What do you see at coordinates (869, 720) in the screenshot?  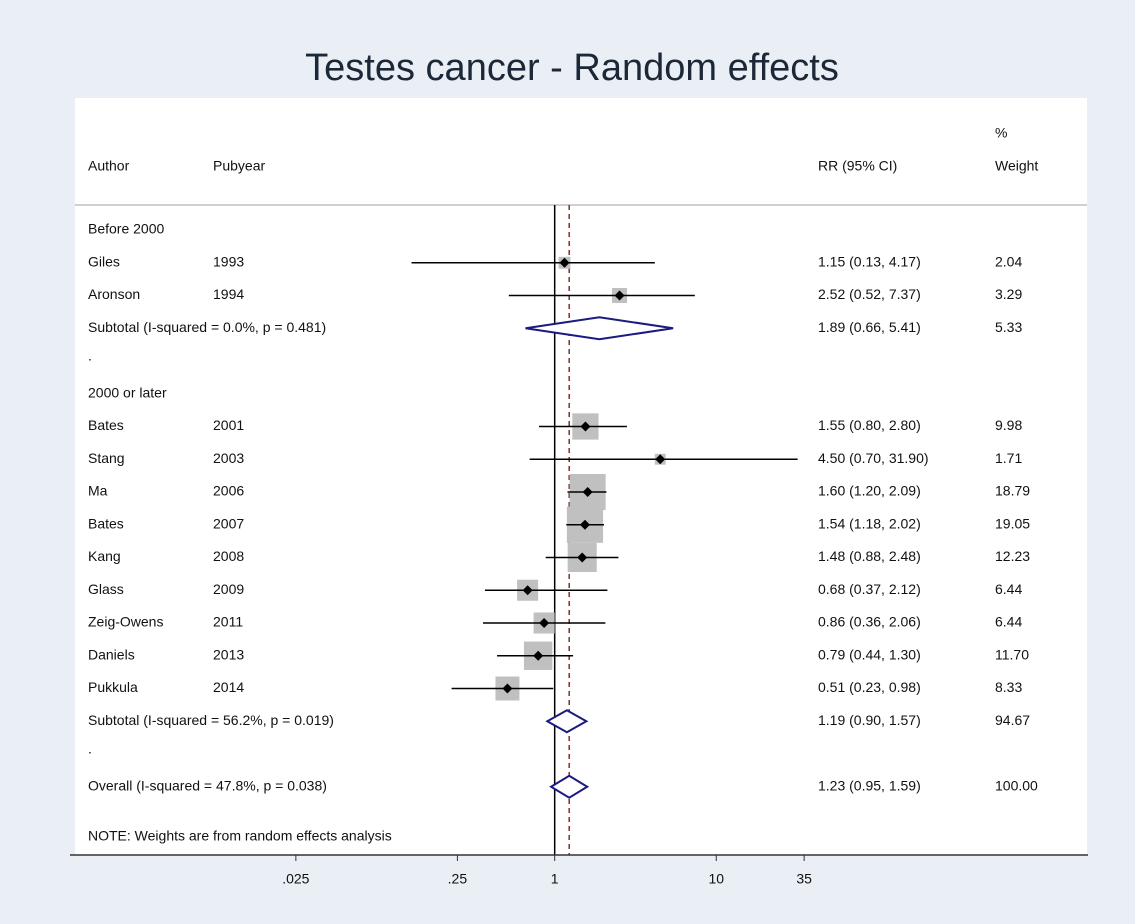 I see `subtotal-ci: 1.19 (0.90, 1.57)` at bounding box center [869, 720].